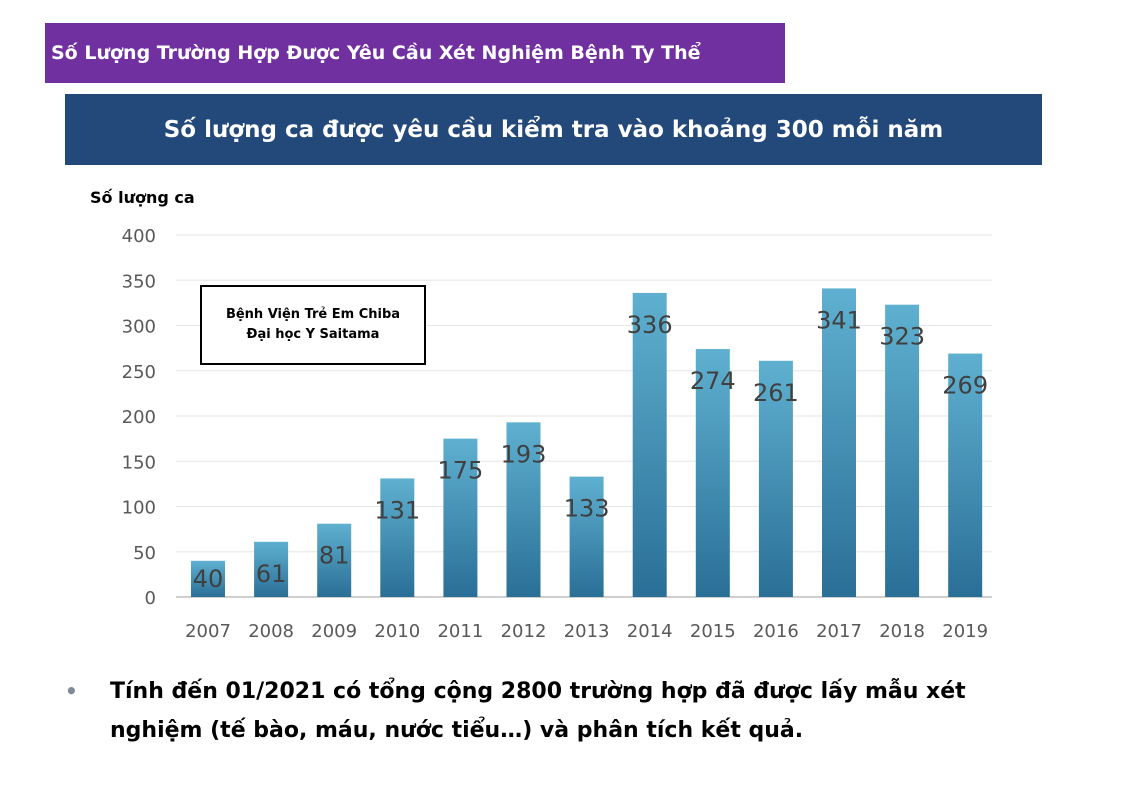  Describe the element at coordinates (271, 574) in the screenshot. I see `data-label: 61` at that location.